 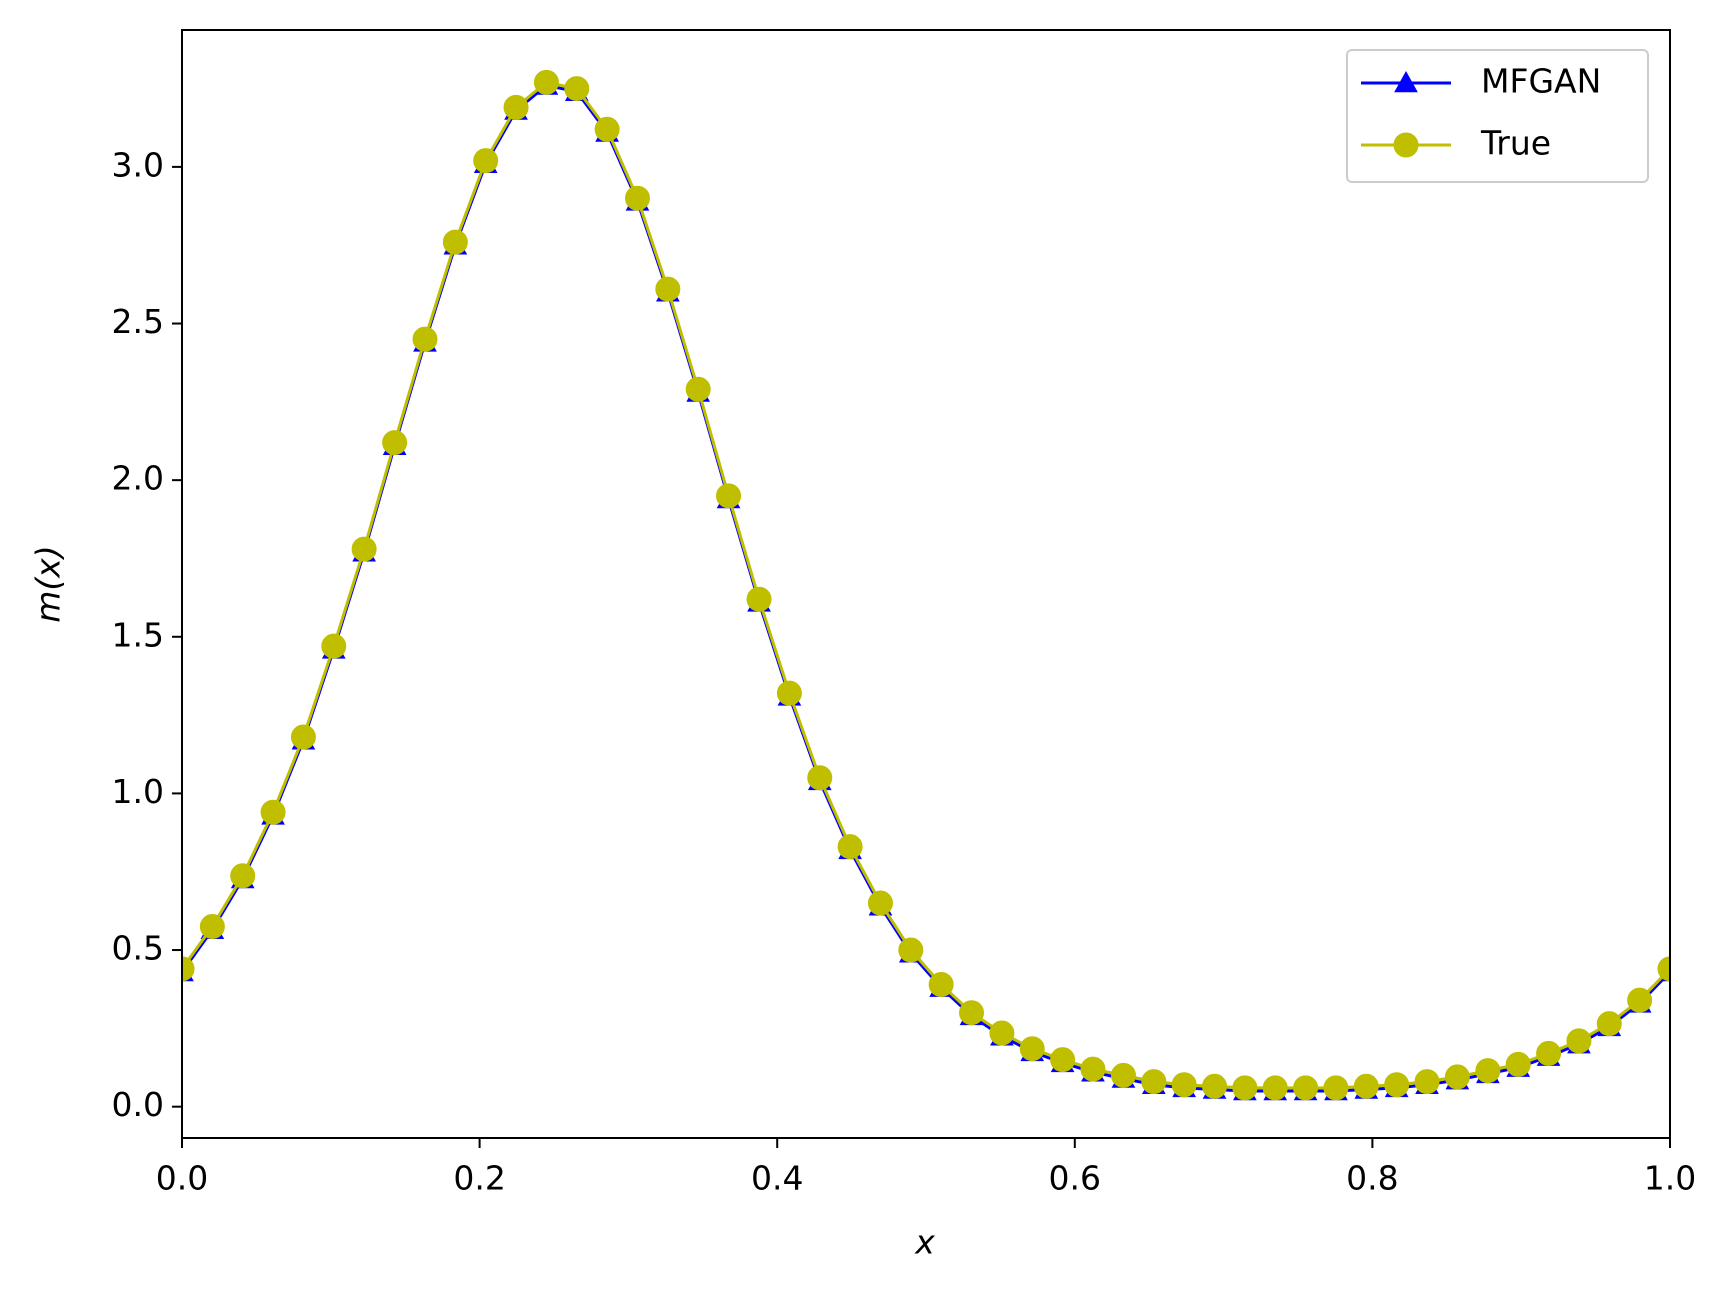 What do you see at coordinates (1670, 1178) in the screenshot?
I see `x-tick-label: 1.0` at bounding box center [1670, 1178].